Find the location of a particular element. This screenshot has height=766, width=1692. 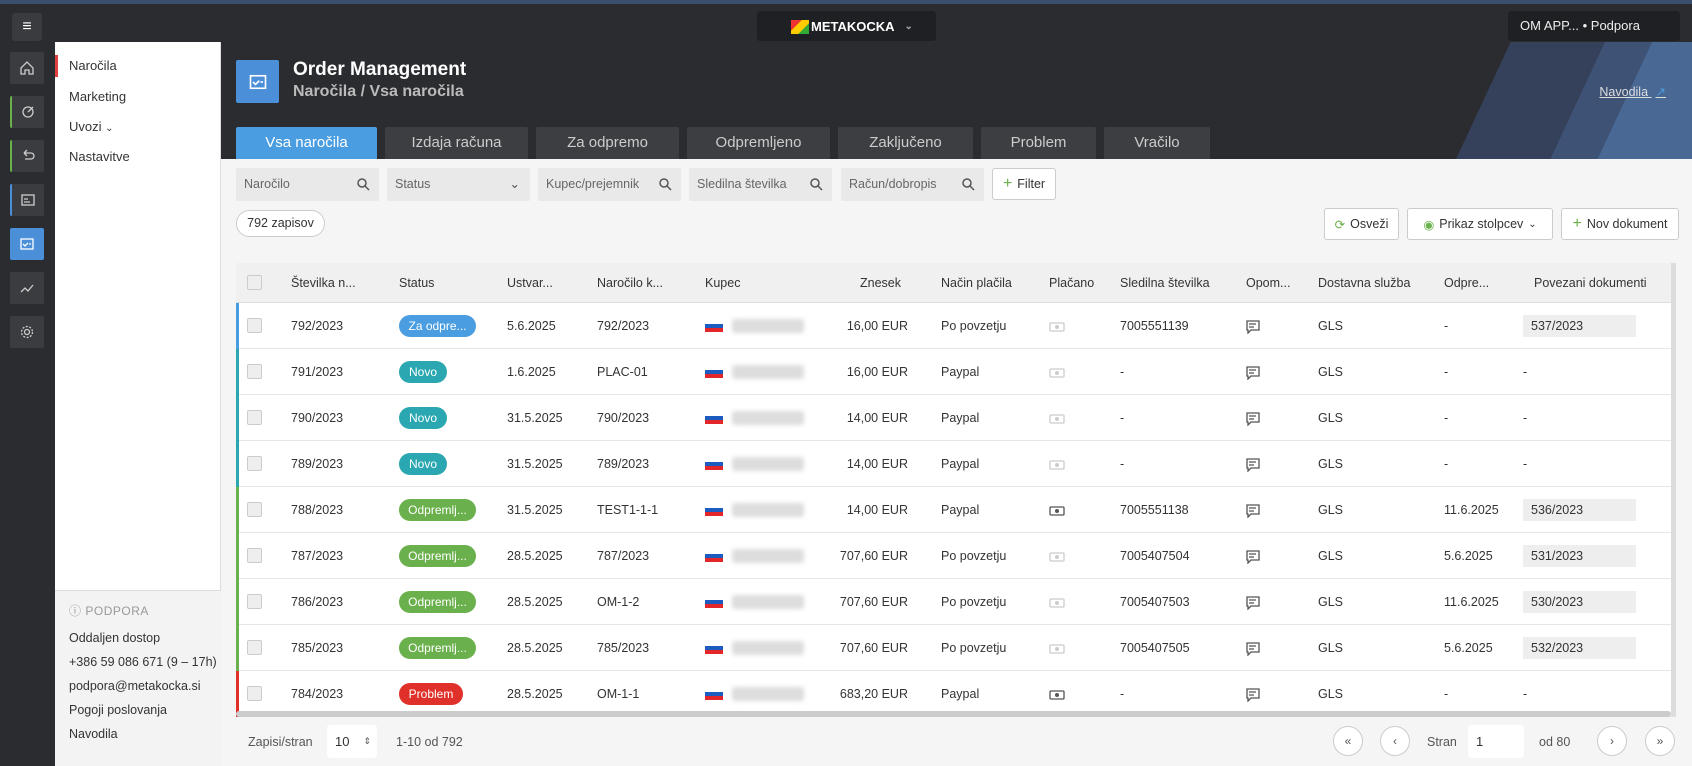

select-all-checkbox is located at coordinates (254, 282).